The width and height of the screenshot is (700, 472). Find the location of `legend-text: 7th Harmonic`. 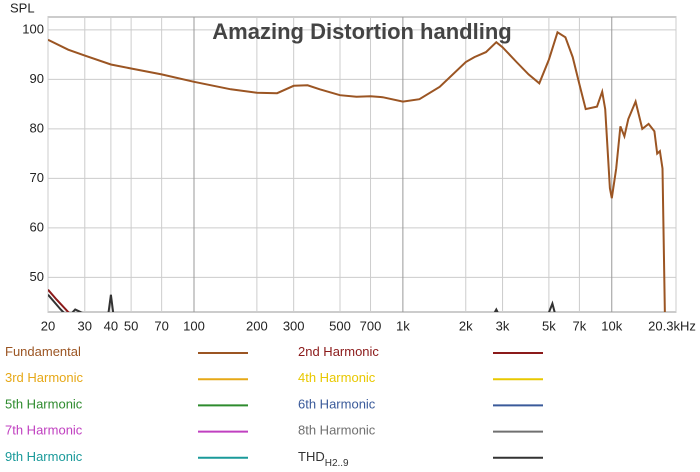

legend-text: 7th Harmonic is located at coordinates (44, 430).